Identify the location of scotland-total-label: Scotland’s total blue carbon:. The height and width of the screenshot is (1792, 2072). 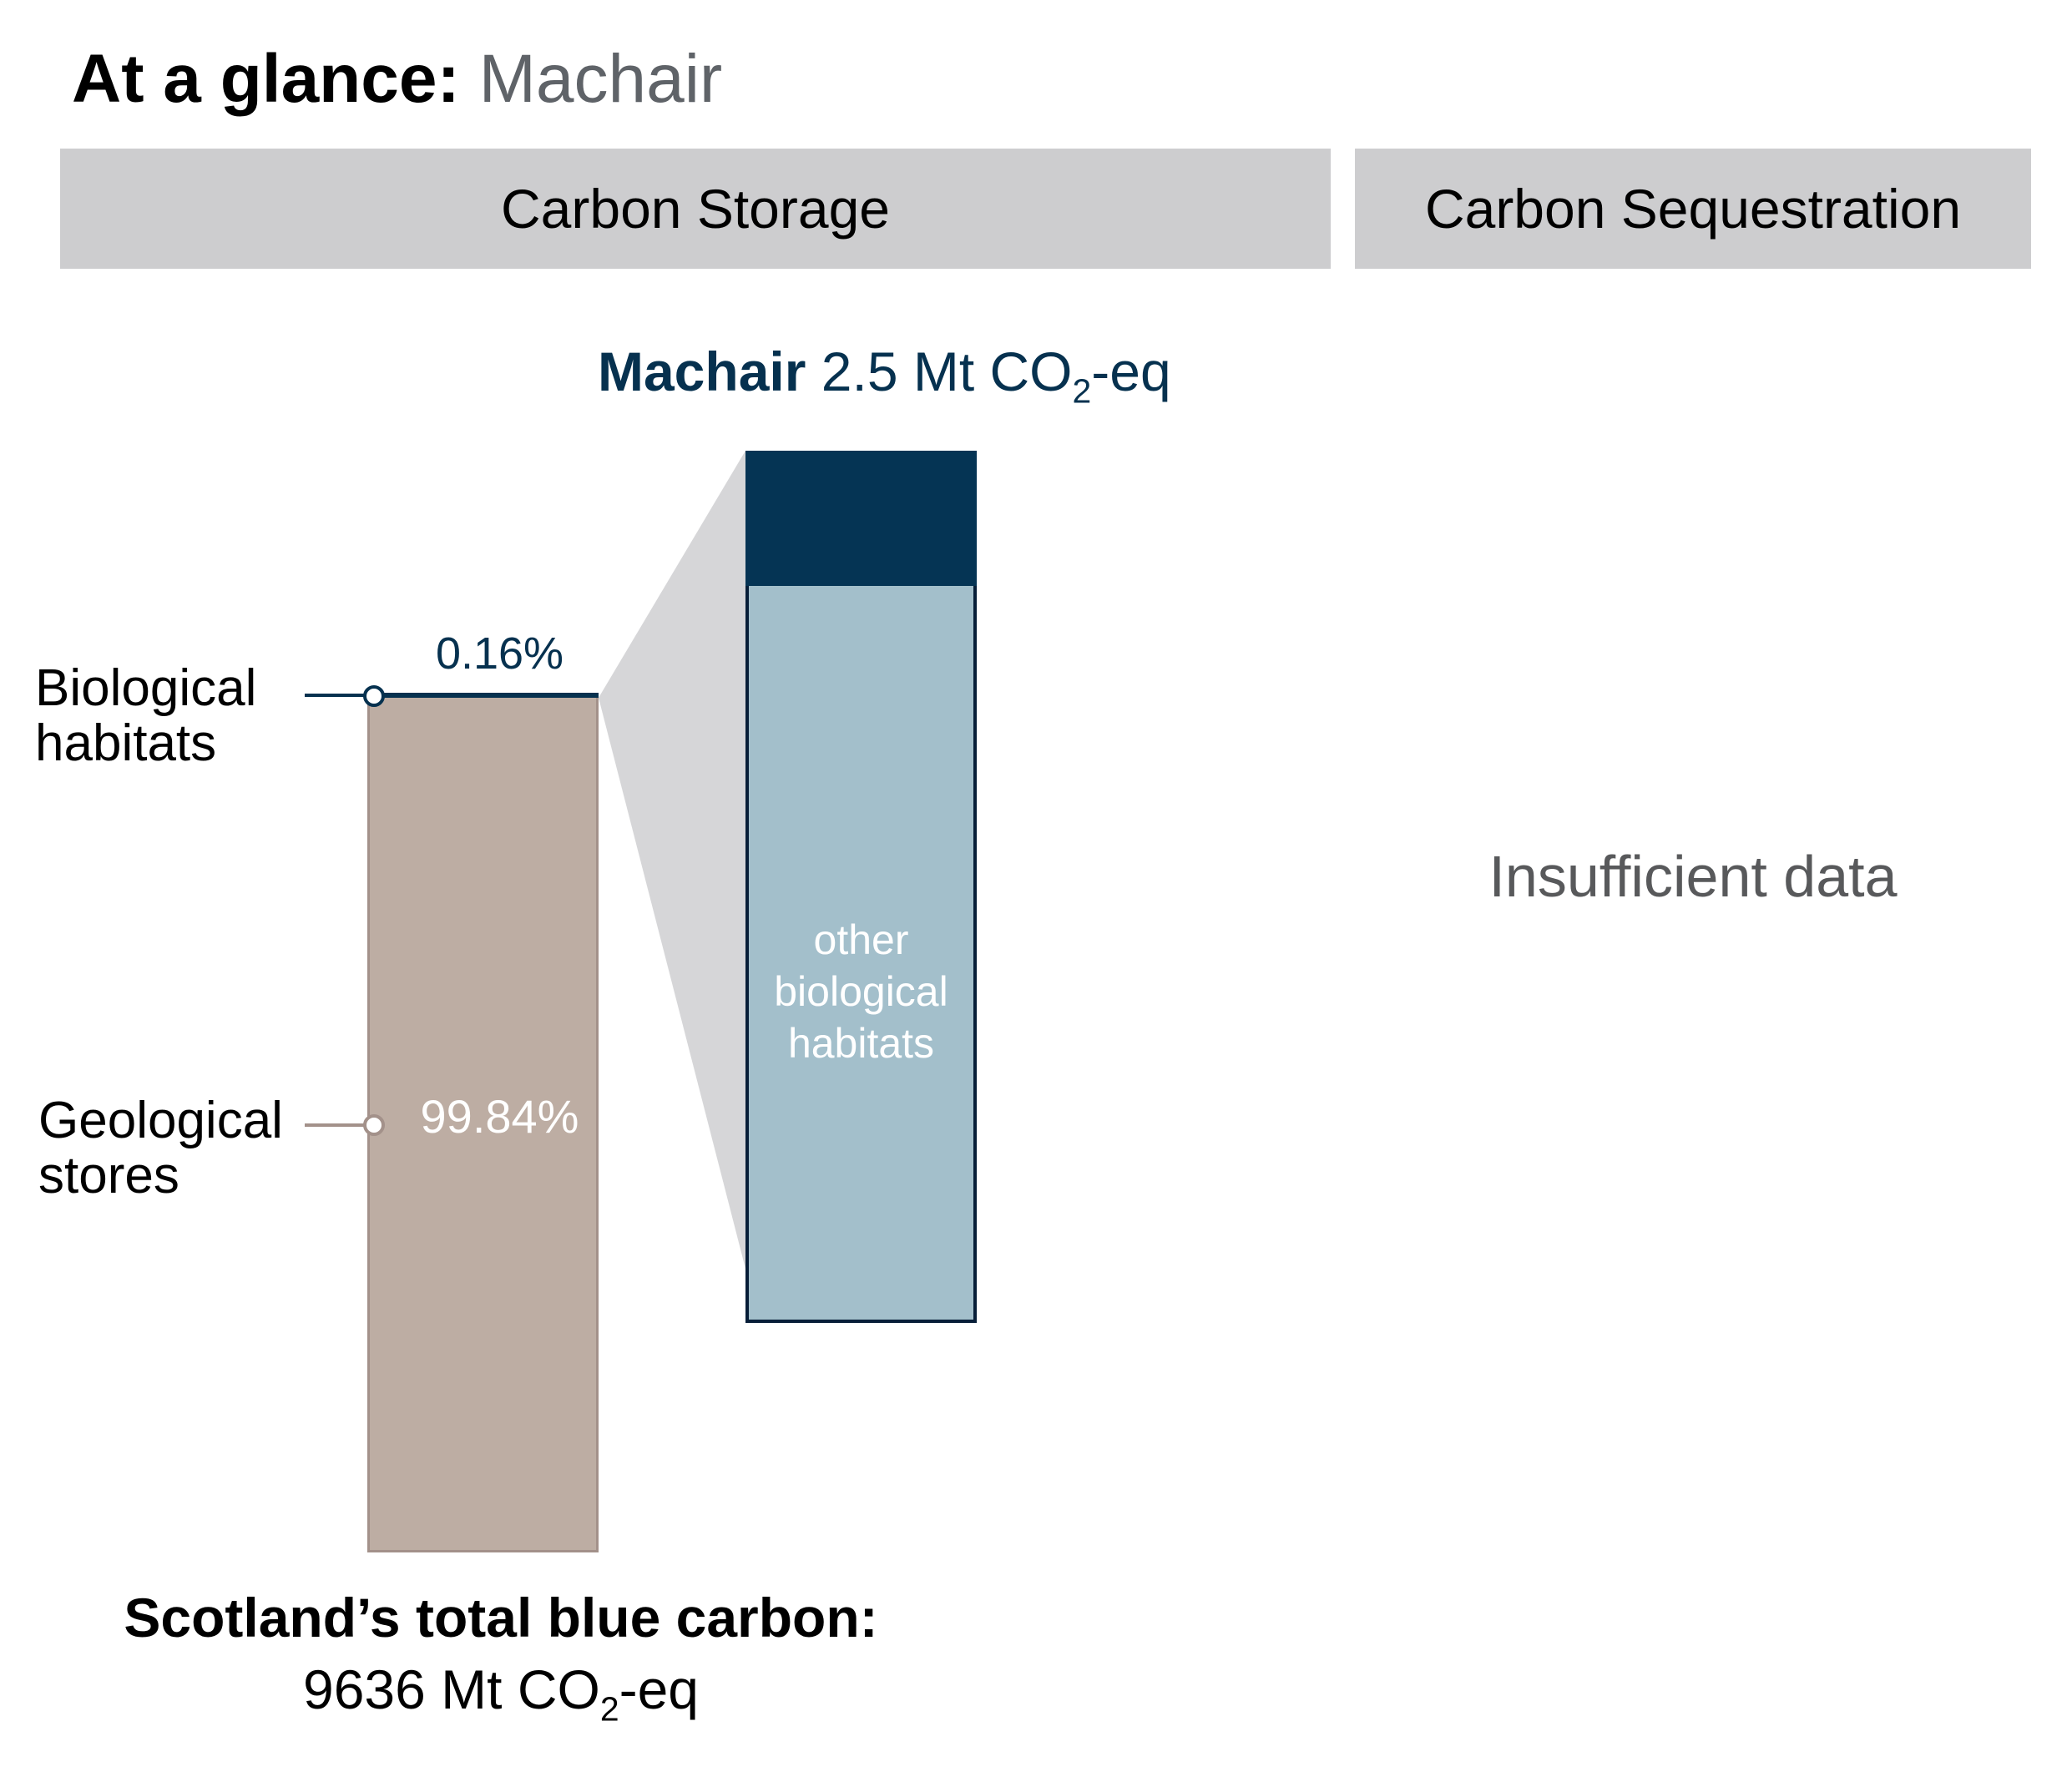
(501, 1617).